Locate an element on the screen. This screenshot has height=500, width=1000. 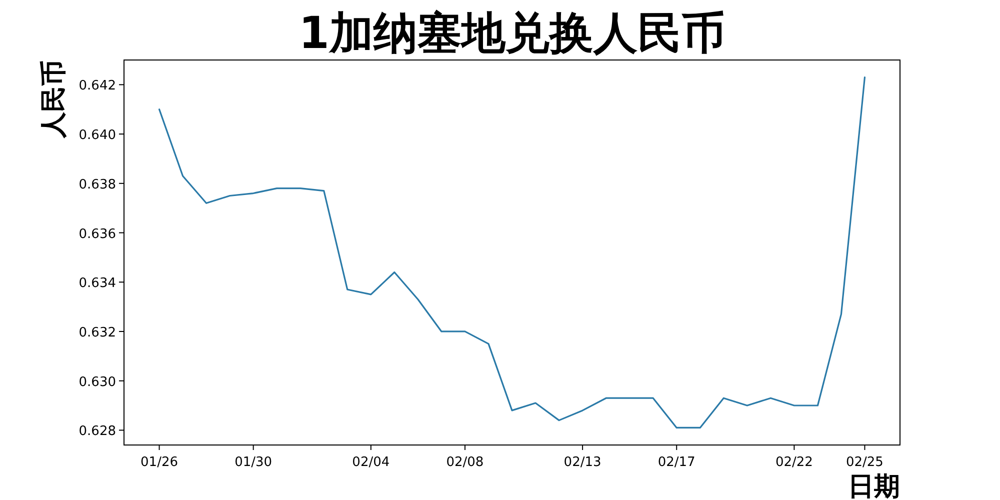
x-tick-label: 02/25 is located at coordinates (865, 462).